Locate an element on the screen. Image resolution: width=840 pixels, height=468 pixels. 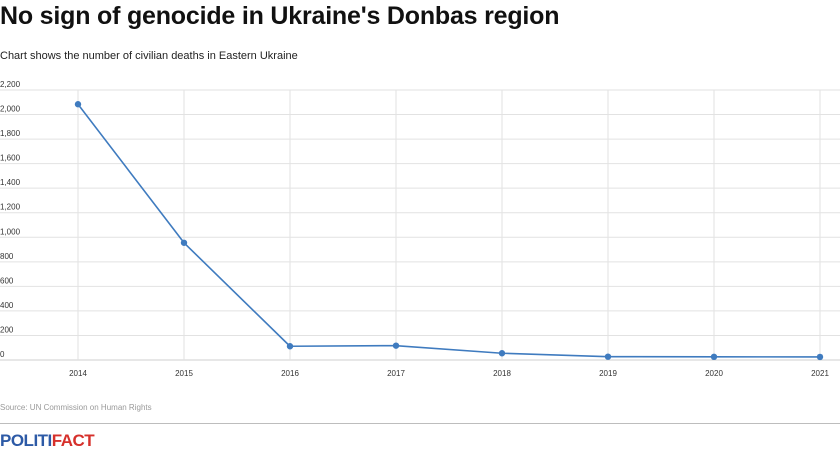
y-tick-label: 400 is located at coordinates (7, 305).